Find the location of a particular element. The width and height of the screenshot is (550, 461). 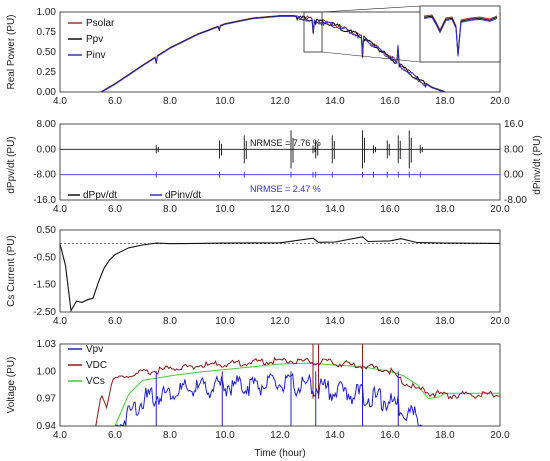

real-power-xticks: 4.0 6.0 8.0 10.0 12.0 14.0 16.0 18.0 20.0 is located at coordinates (281, 101).